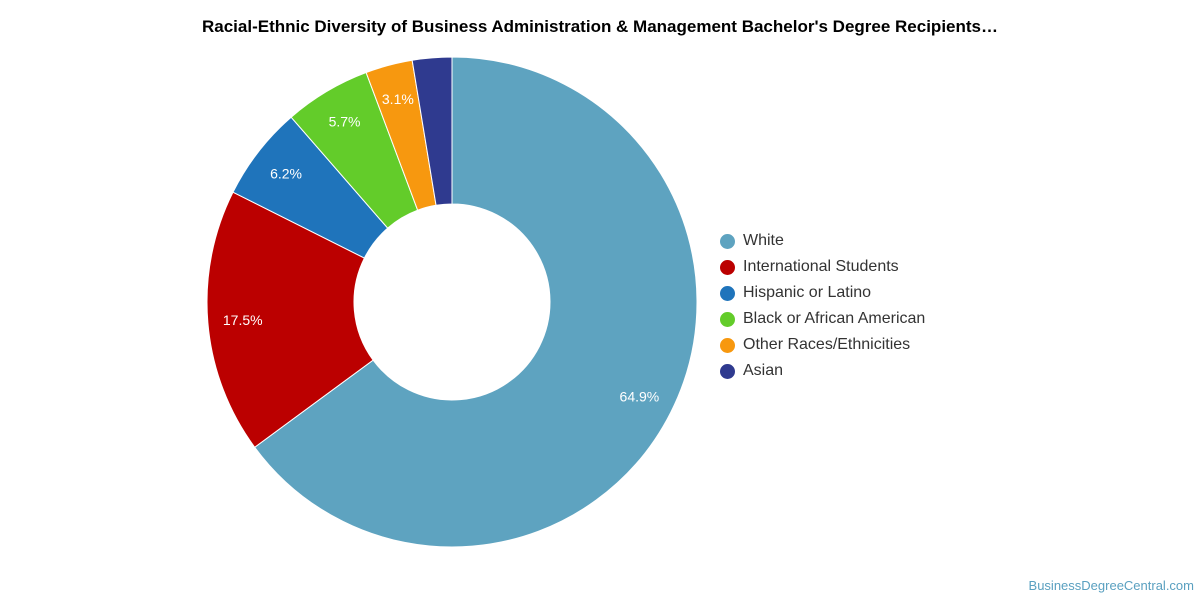 The width and height of the screenshot is (1200, 600). Describe the element at coordinates (822, 241) in the screenshot. I see `legend-item: White` at that location.